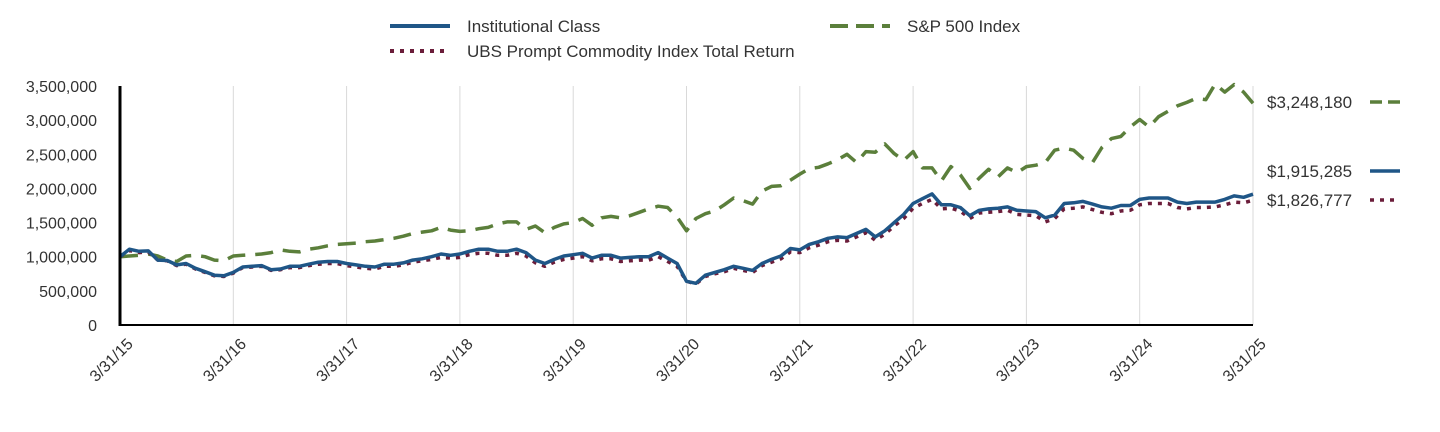 The width and height of the screenshot is (1440, 432). What do you see at coordinates (631, 51) in the screenshot?
I see `legend-label: UBS Prompt Commodity Index Total Return` at bounding box center [631, 51].